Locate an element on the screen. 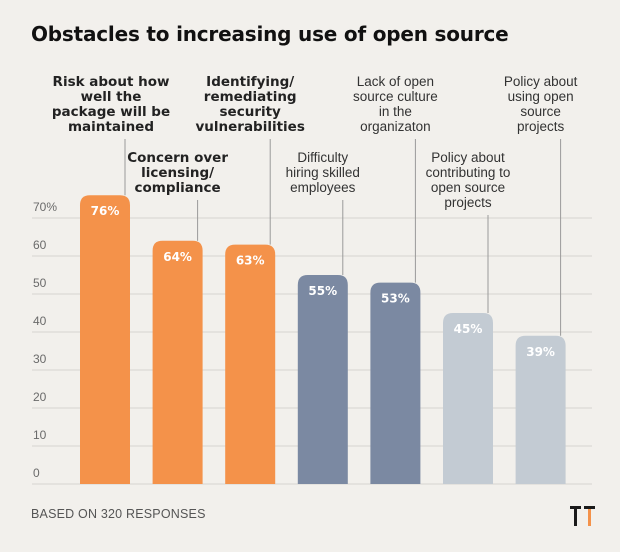 This screenshot has width=620, height=552. y-tick-label: 30 is located at coordinates (40, 359).